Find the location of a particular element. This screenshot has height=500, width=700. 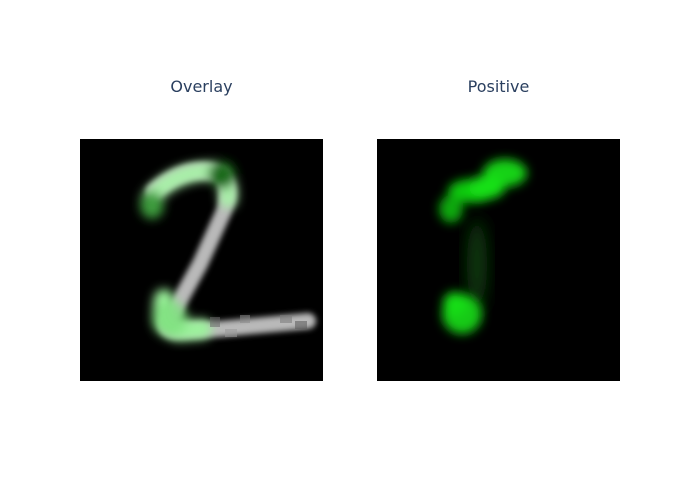

positive-title: Positive is located at coordinates (498, 86).